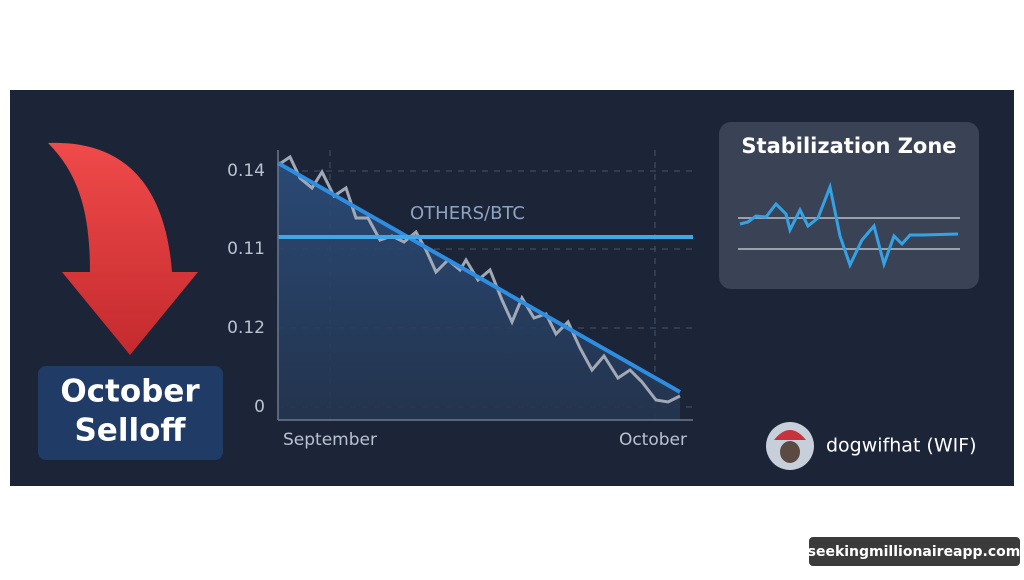 The height and width of the screenshot is (580, 1024). I want to click on stabilization-line, so click(849, 225).